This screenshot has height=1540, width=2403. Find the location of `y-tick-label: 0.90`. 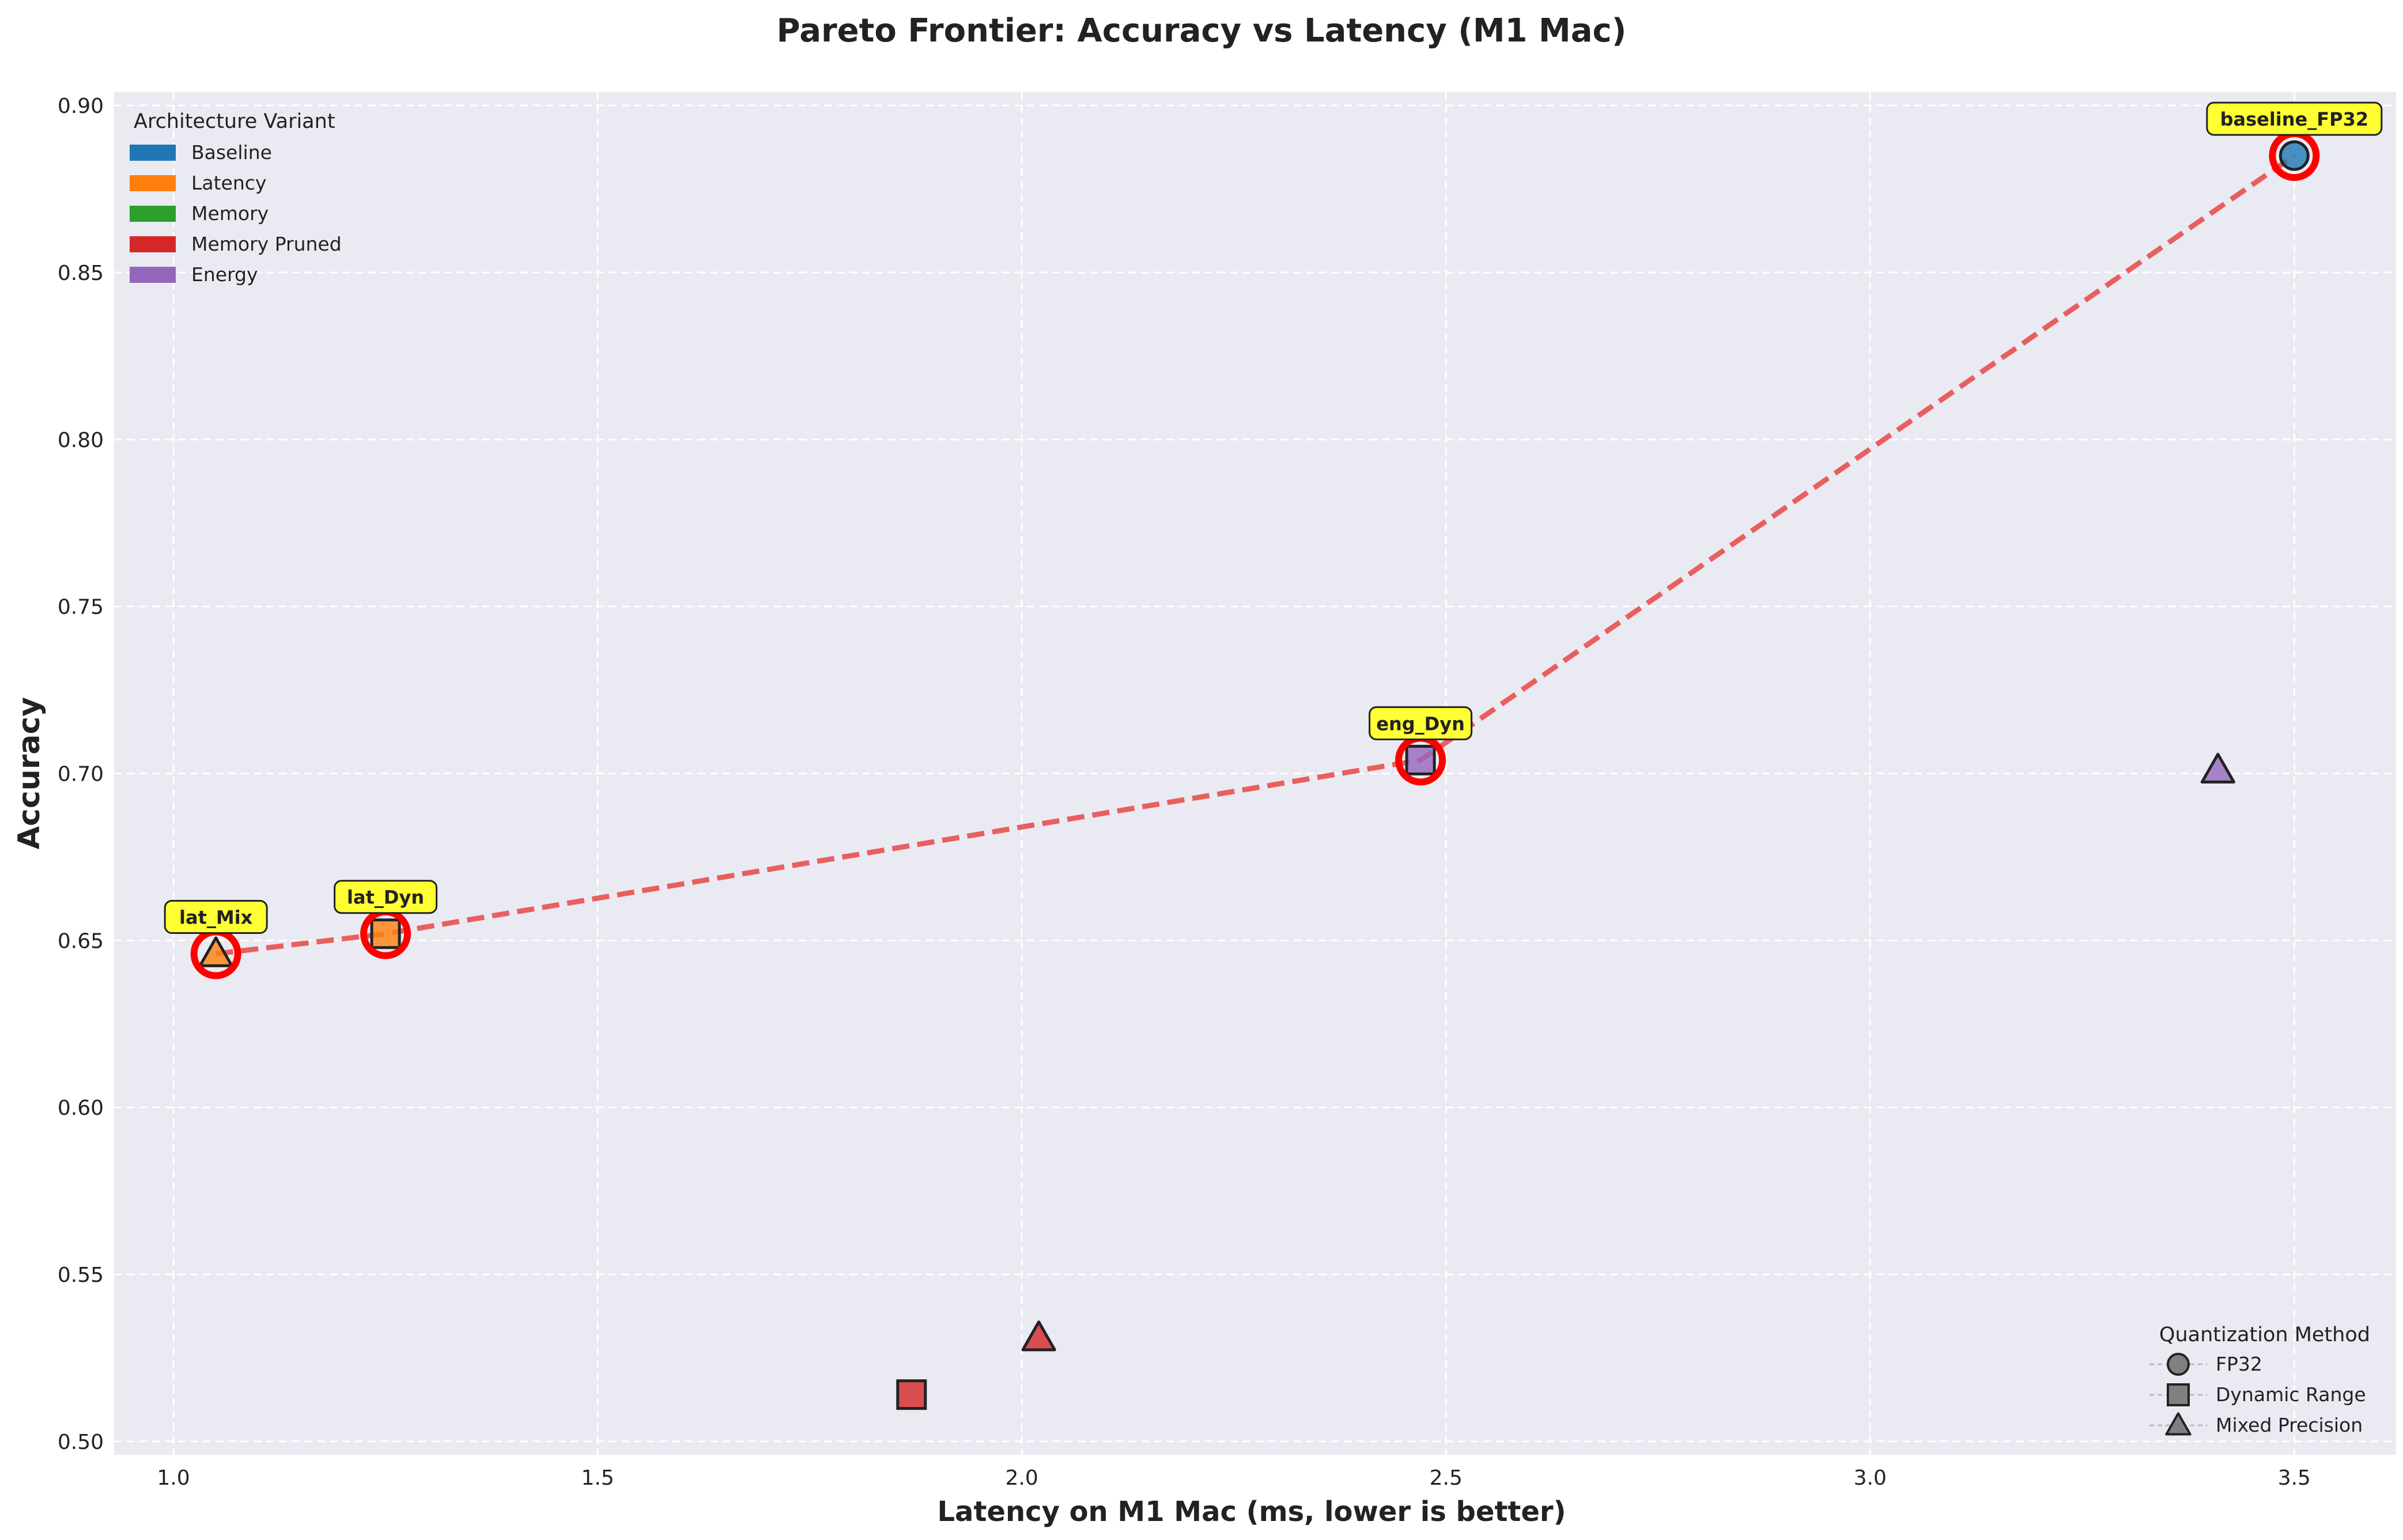

y-tick-label: 0.90 is located at coordinates (81, 106).